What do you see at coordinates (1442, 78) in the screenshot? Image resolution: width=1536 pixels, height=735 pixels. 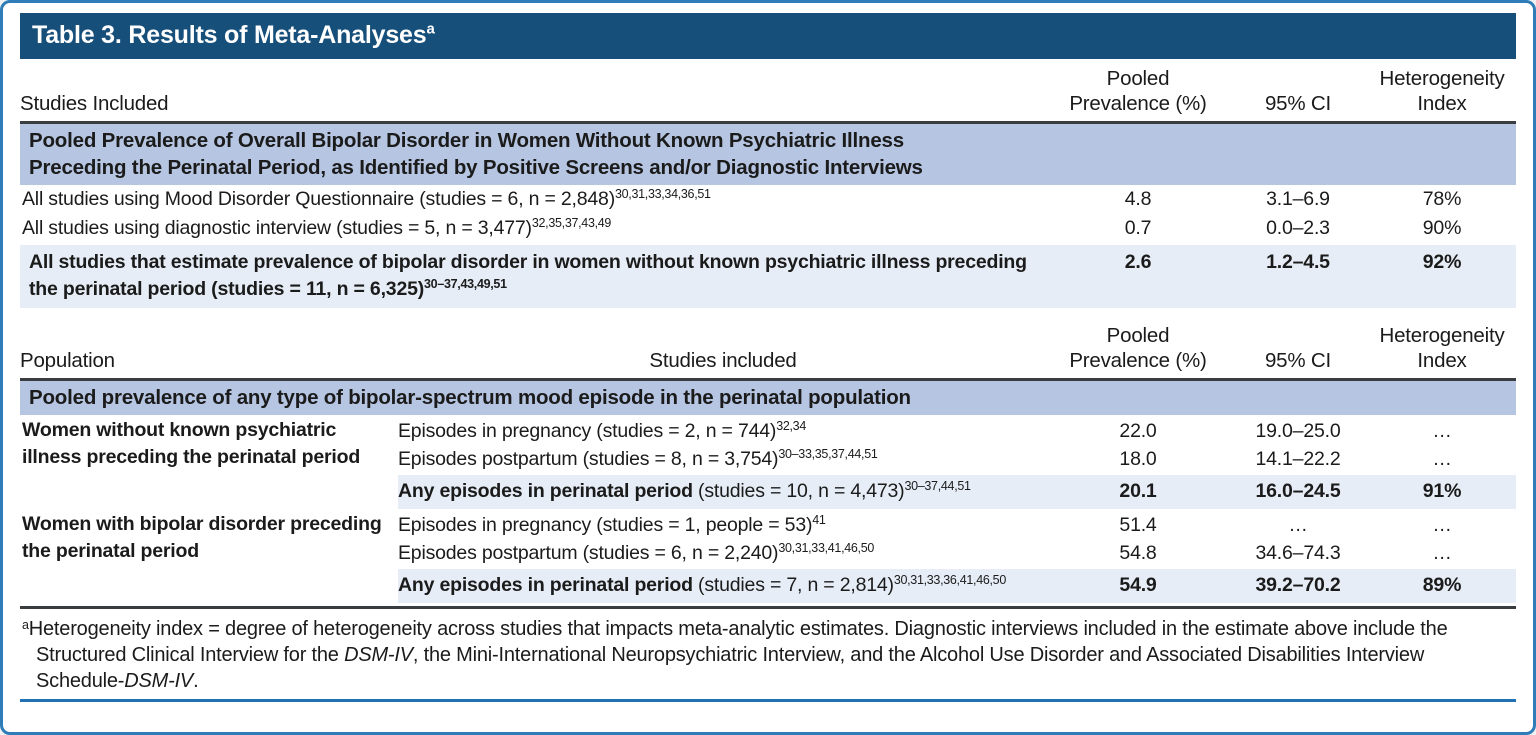 I see `heterogeneity-header-line1: Heterogeneity` at bounding box center [1442, 78].